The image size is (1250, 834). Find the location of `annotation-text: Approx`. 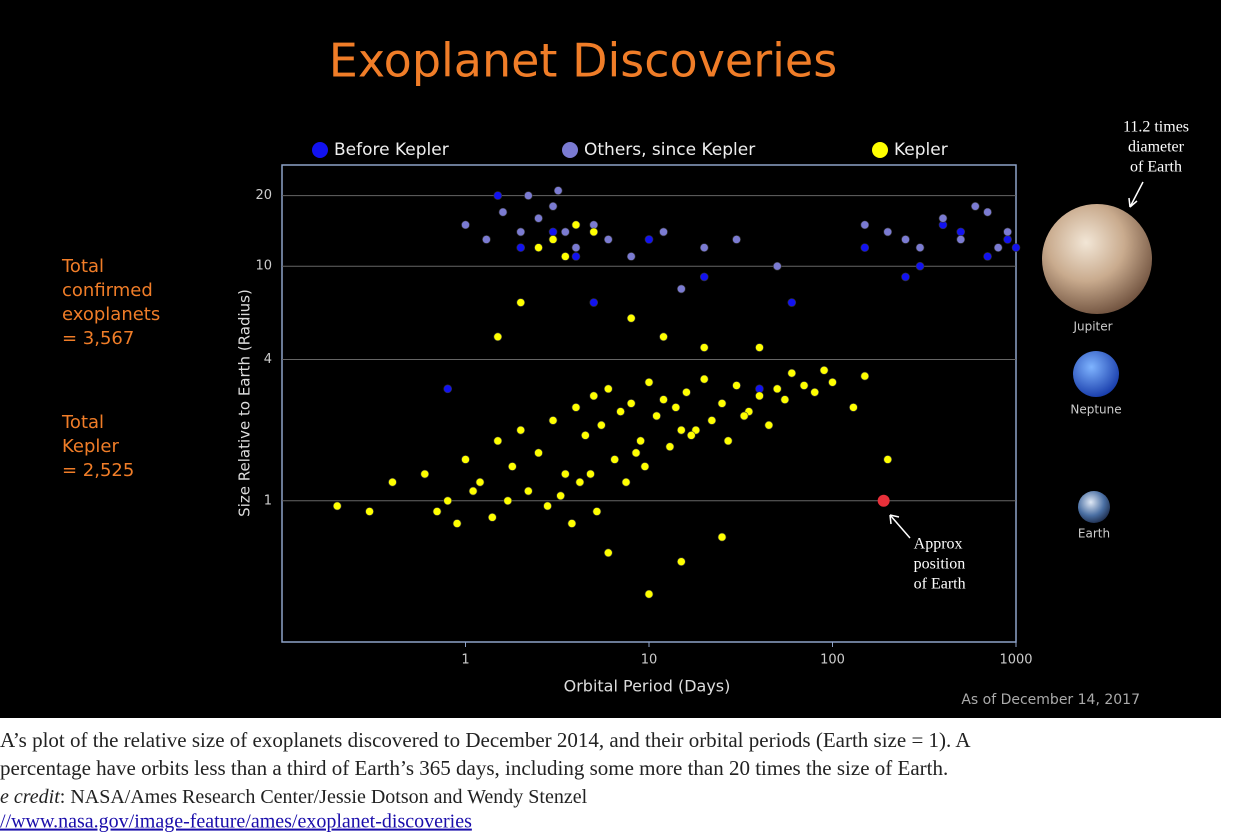

annotation-text: Approx is located at coordinates (938, 543).